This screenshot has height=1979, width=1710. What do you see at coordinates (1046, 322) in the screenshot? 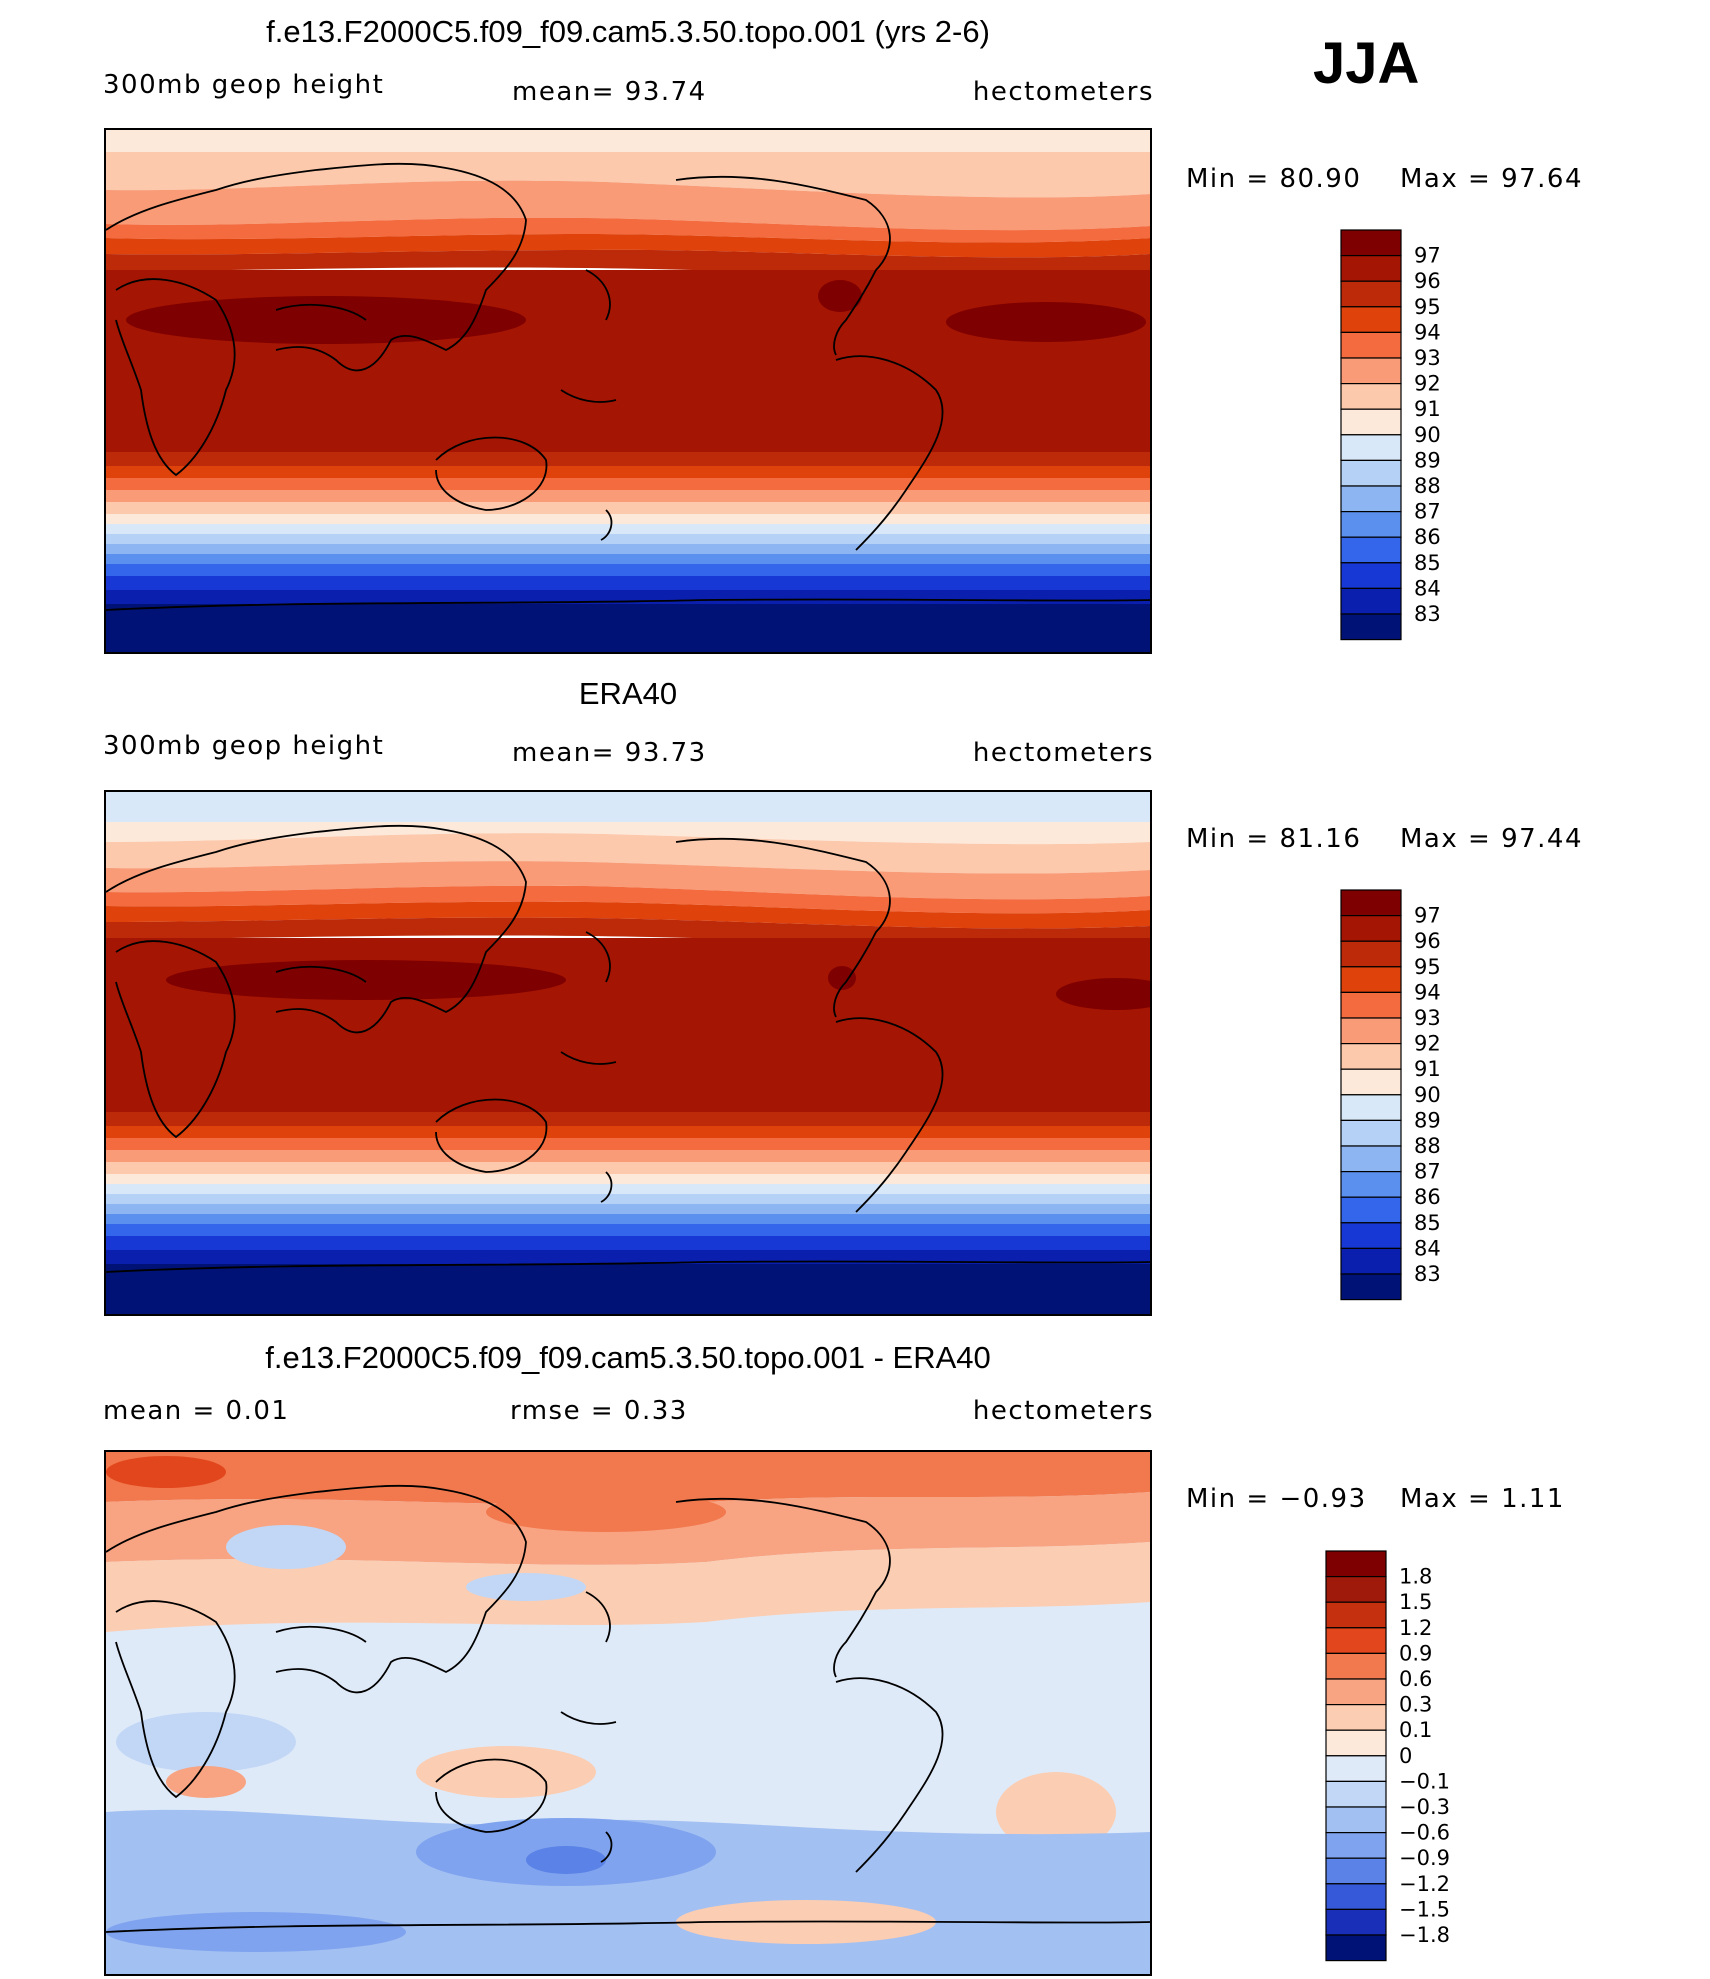
I see `band-97-atlantic` at bounding box center [1046, 322].